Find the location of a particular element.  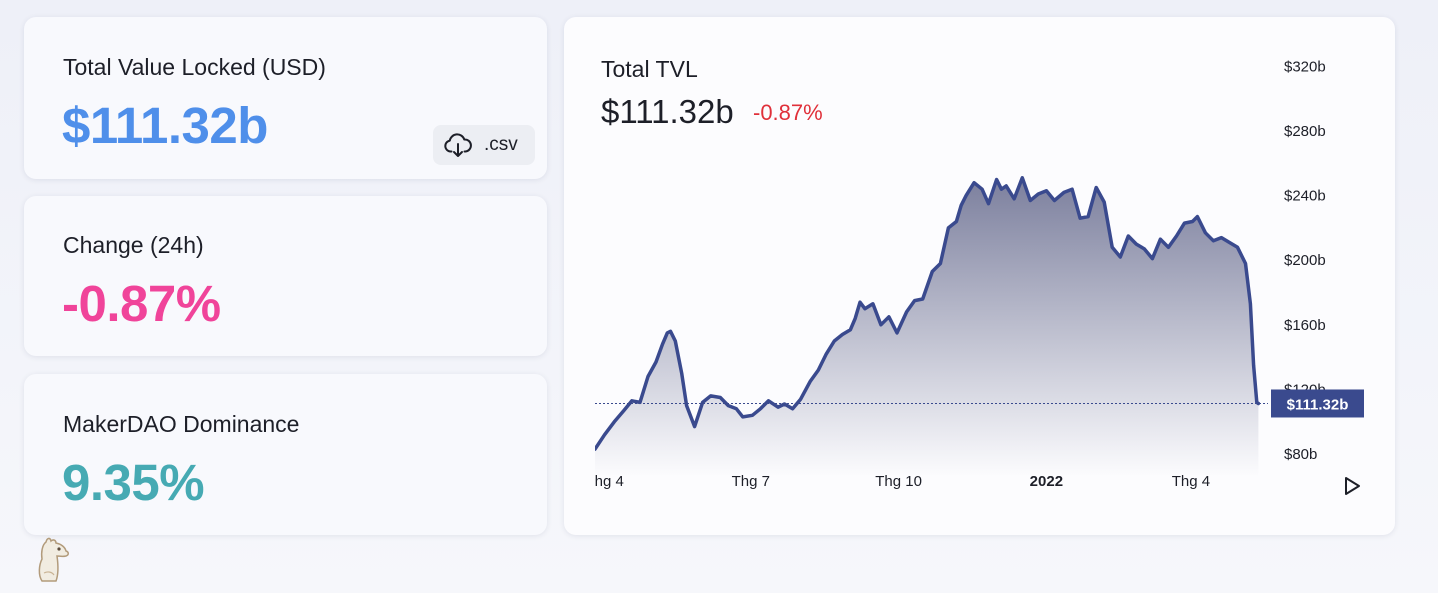

current-value-tag: $111.32b is located at coordinates (1317, 403).